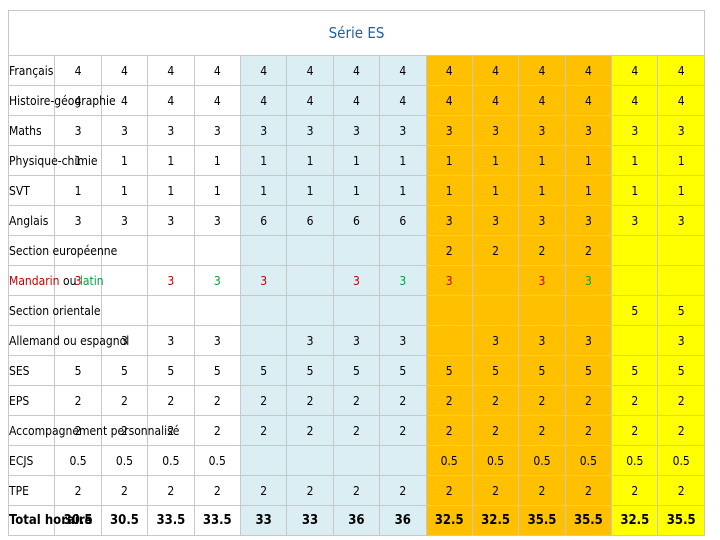 This screenshot has width=720, height=540. Describe the element at coordinates (93, 430) in the screenshot. I see `row-label: Accompagnement personnalisé` at that location.